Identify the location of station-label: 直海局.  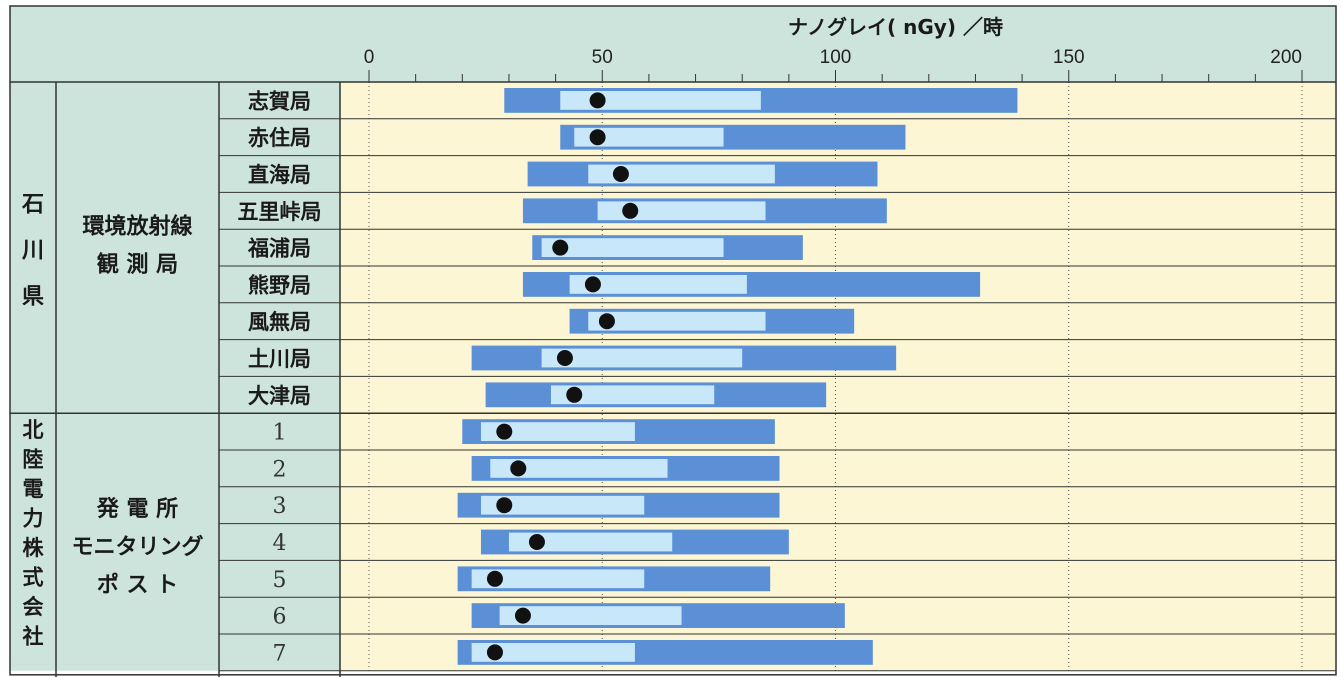
(279, 175).